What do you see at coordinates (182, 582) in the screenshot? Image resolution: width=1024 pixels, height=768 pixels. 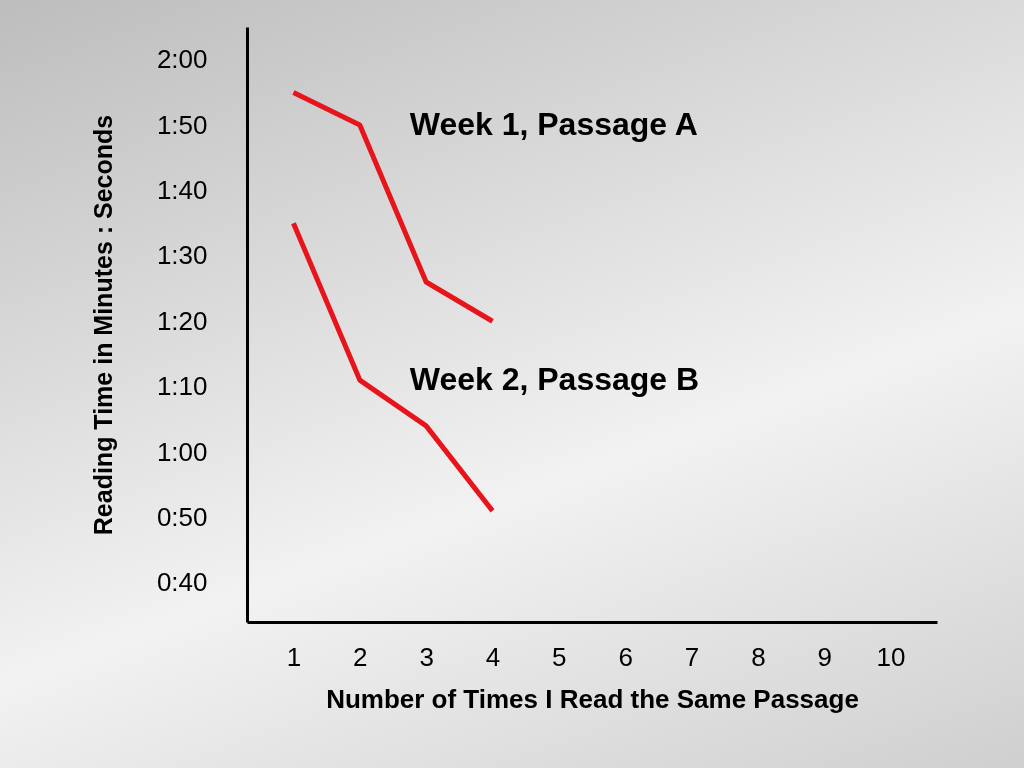 I see `y-tick-label: 0:40` at bounding box center [182, 582].